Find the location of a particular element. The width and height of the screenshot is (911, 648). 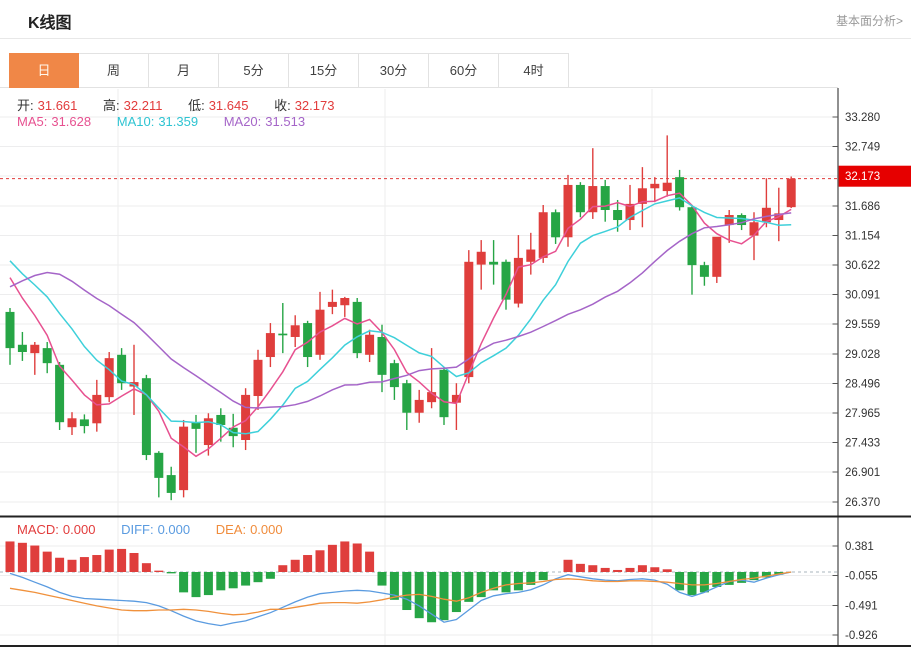

diff-line is located at coordinates (400, 599).